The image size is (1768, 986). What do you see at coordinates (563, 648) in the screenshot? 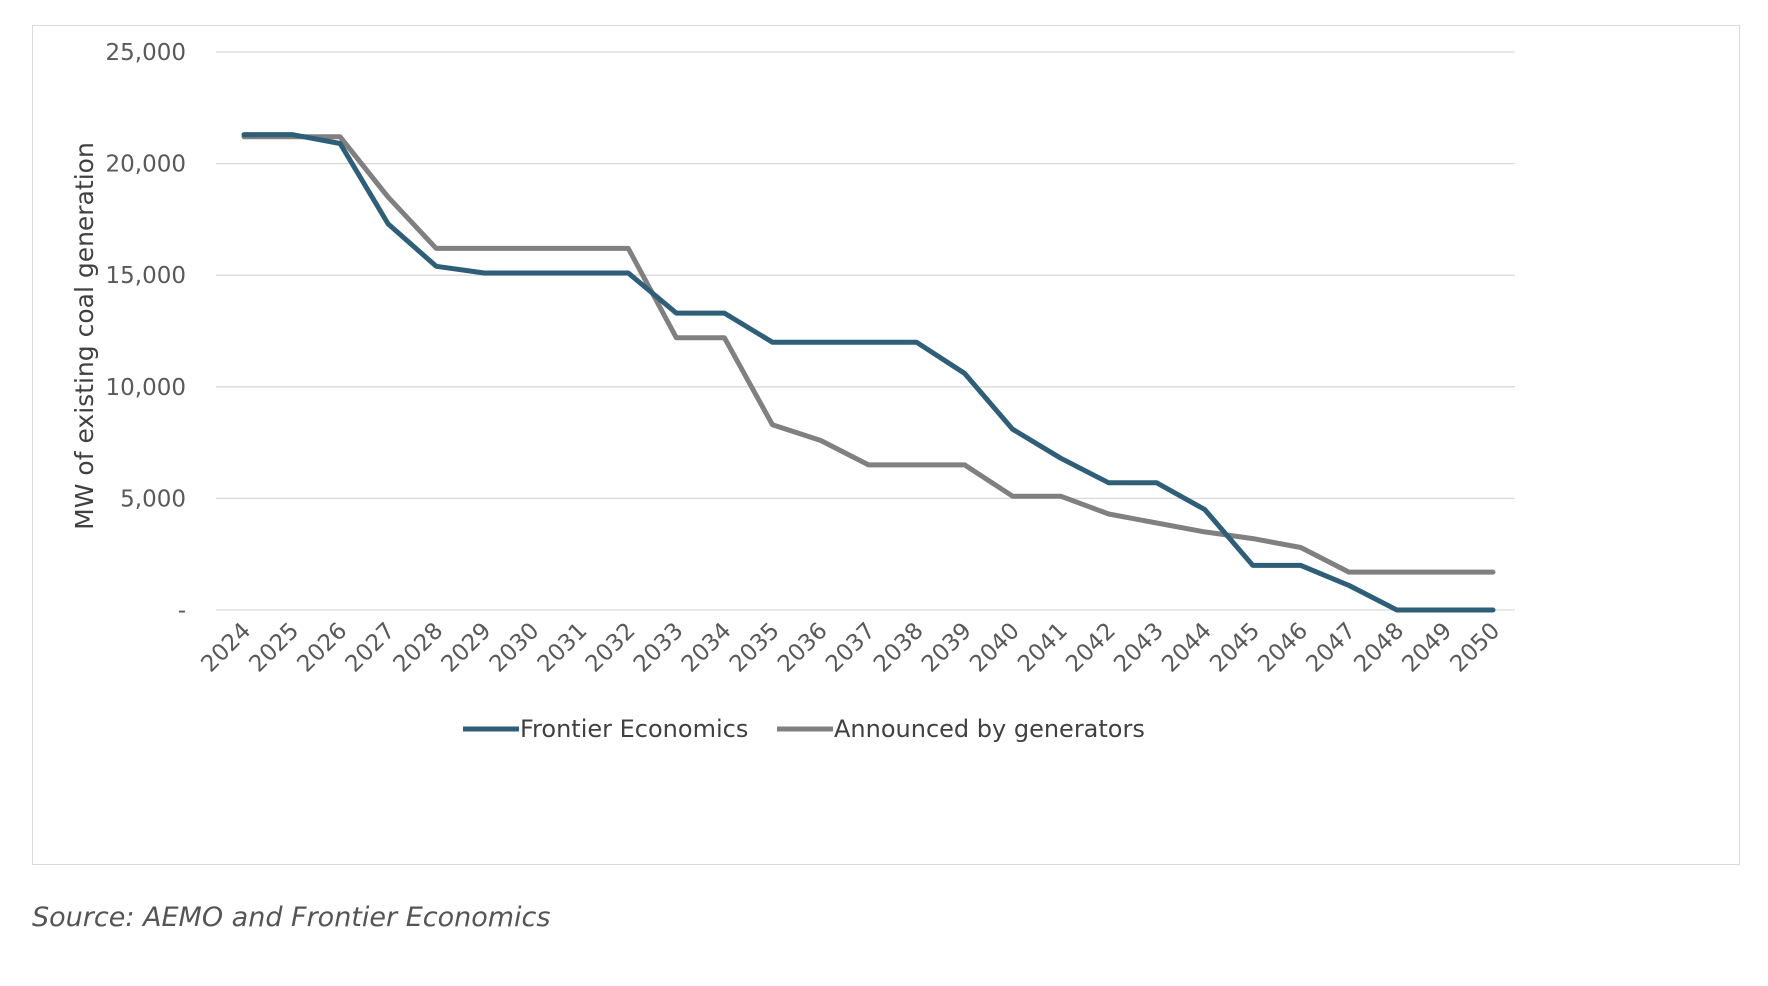
I see `x-tick-label: 2031` at bounding box center [563, 648].